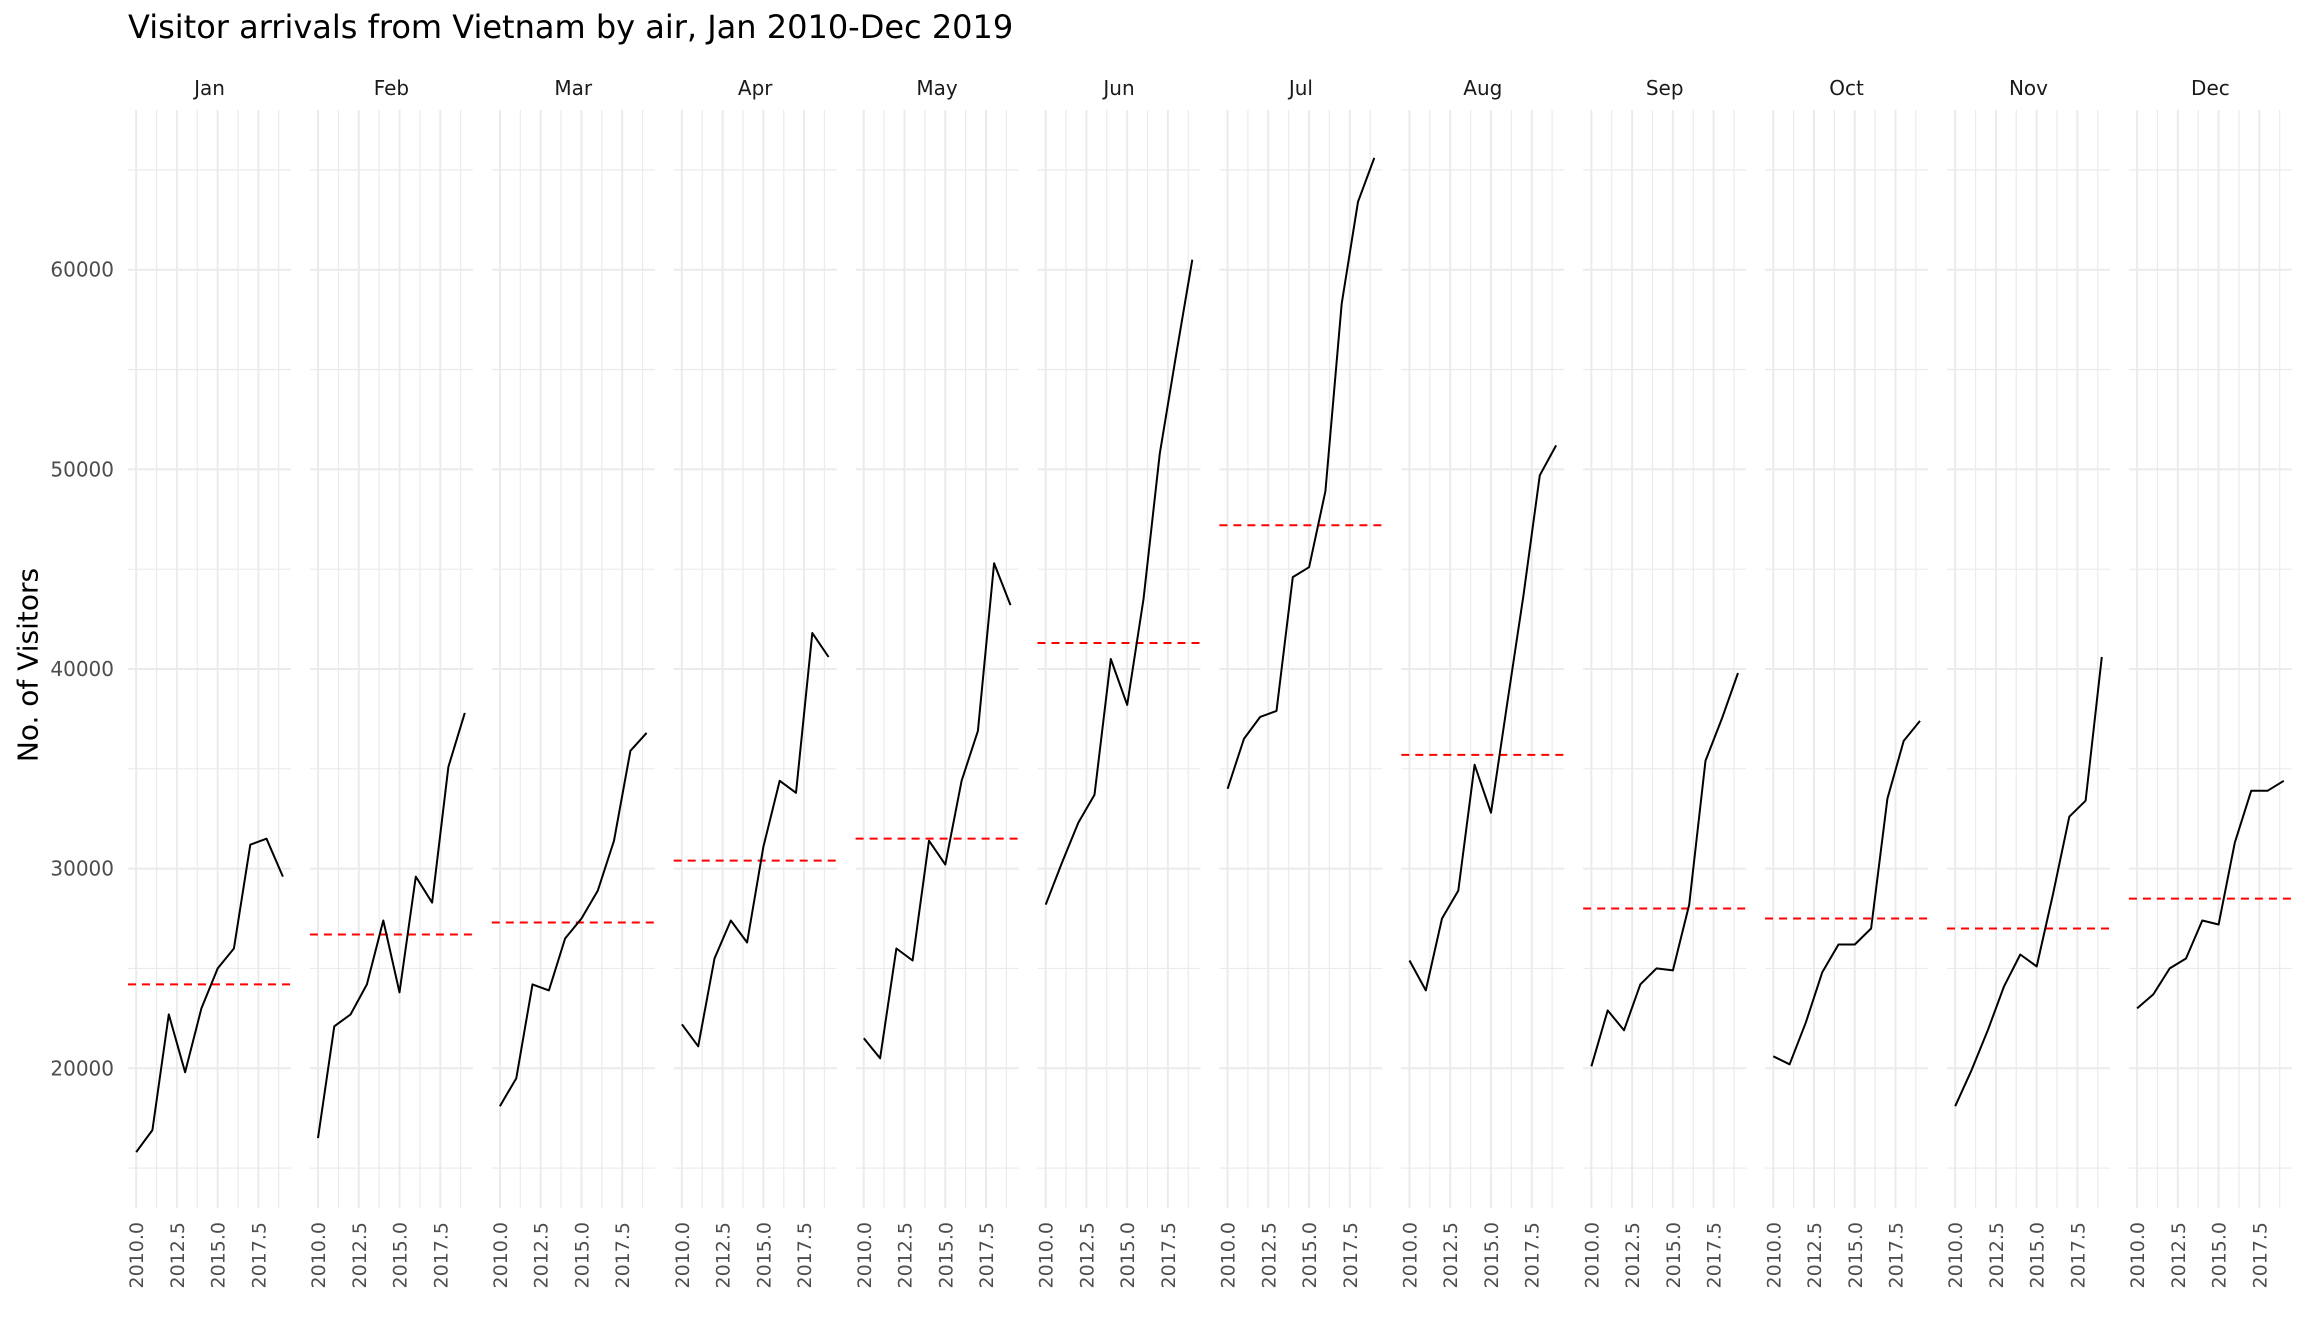 This screenshot has height=1344, width=2304. What do you see at coordinates (1119, 582) in the screenshot?
I see `series-line-jun` at bounding box center [1119, 582].